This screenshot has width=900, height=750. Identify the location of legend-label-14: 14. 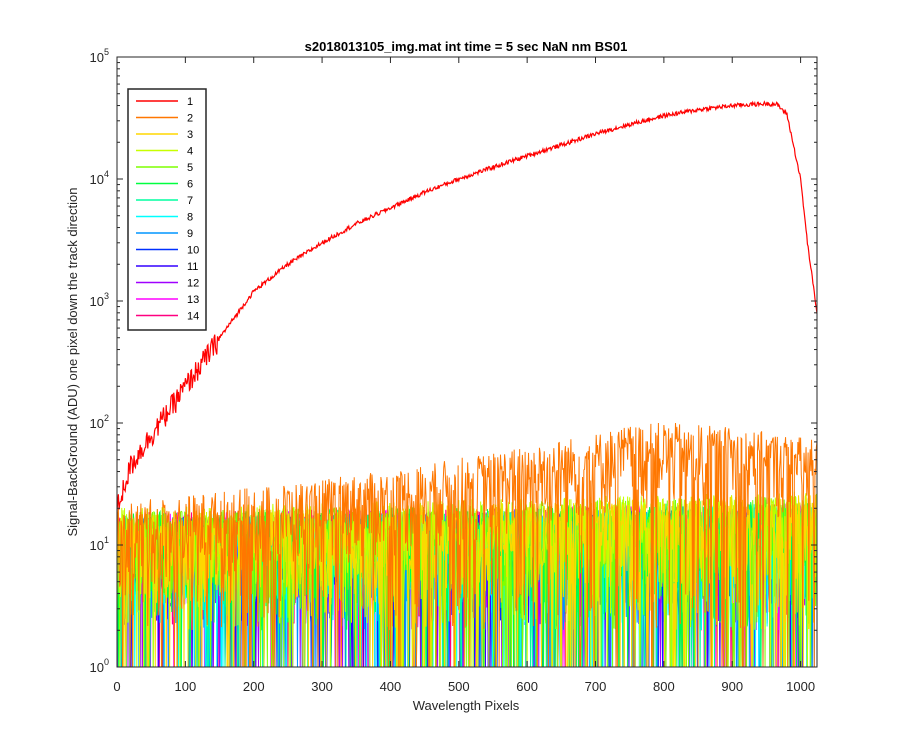
(193, 317).